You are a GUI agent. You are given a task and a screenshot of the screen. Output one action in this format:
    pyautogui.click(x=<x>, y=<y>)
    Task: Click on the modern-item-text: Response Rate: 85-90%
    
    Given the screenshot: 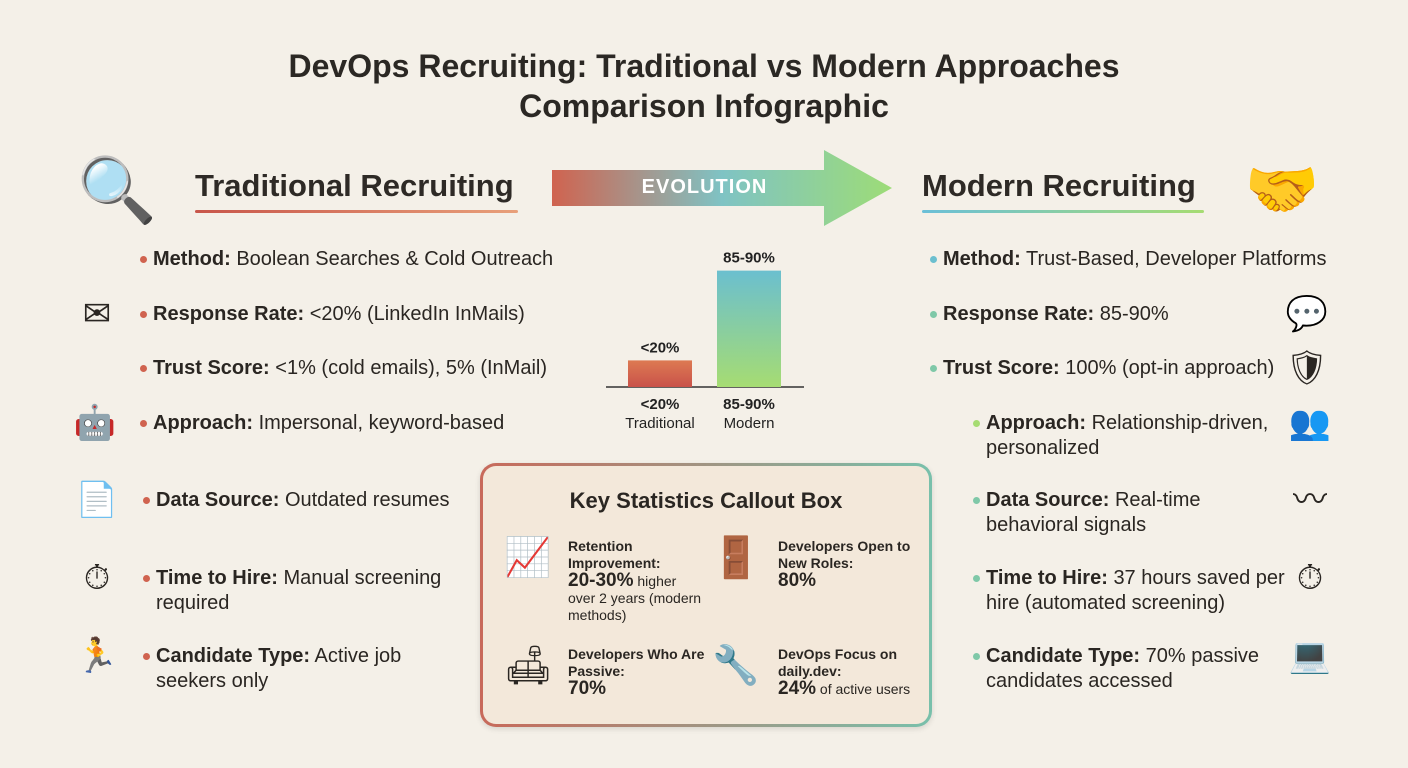 What is the action you would take?
    pyautogui.click(x=1113, y=314)
    